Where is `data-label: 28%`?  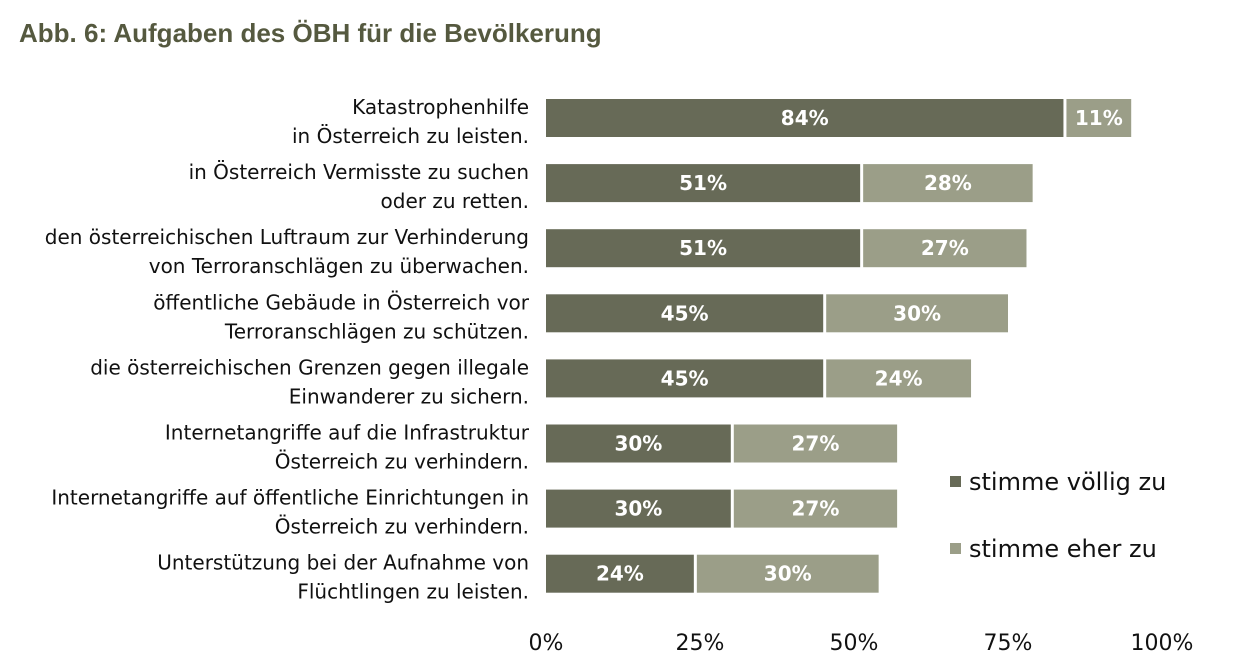
data-label: 28% is located at coordinates (948, 183).